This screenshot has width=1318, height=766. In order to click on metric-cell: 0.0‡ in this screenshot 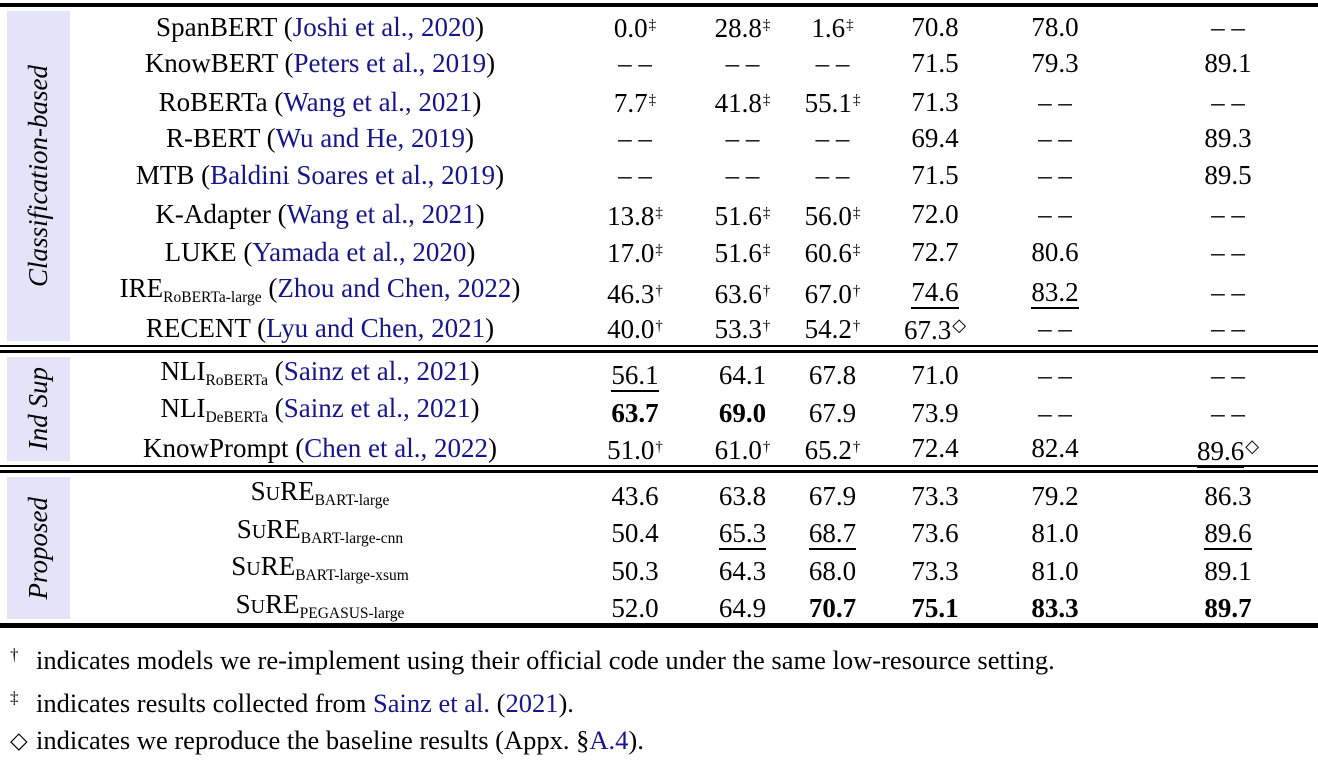, I will do `click(635, 27)`.